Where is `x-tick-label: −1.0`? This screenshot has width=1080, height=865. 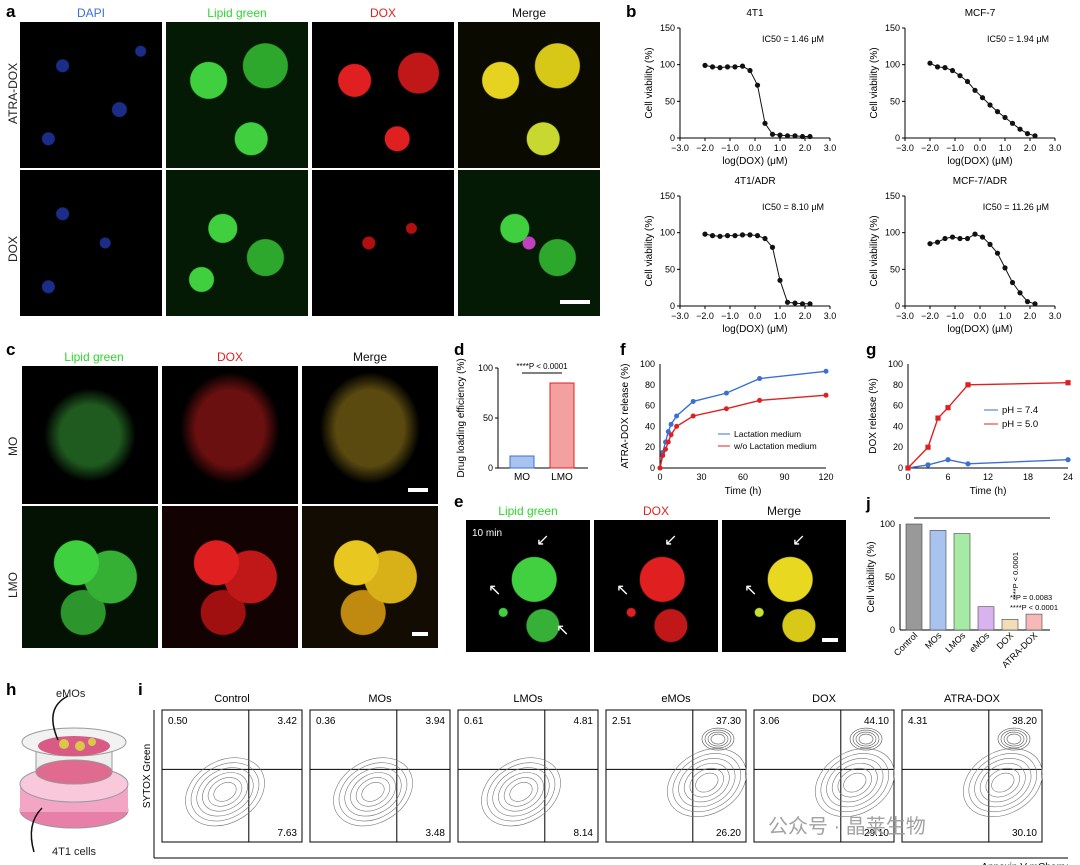
x-tick-label: −1.0 is located at coordinates (730, 148).